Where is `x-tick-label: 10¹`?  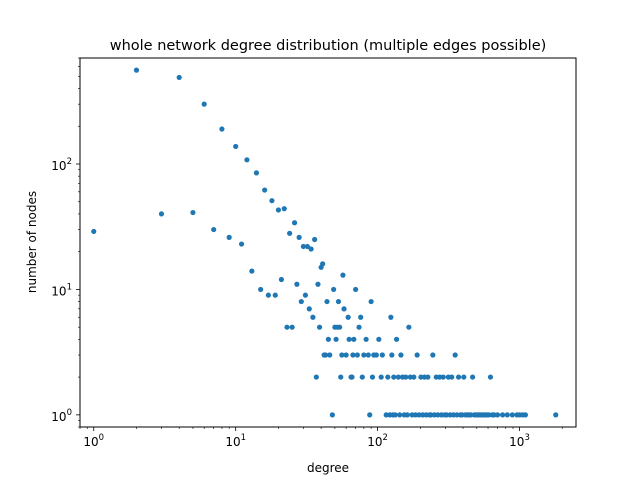 x-tick-label: 10¹ is located at coordinates (235, 441).